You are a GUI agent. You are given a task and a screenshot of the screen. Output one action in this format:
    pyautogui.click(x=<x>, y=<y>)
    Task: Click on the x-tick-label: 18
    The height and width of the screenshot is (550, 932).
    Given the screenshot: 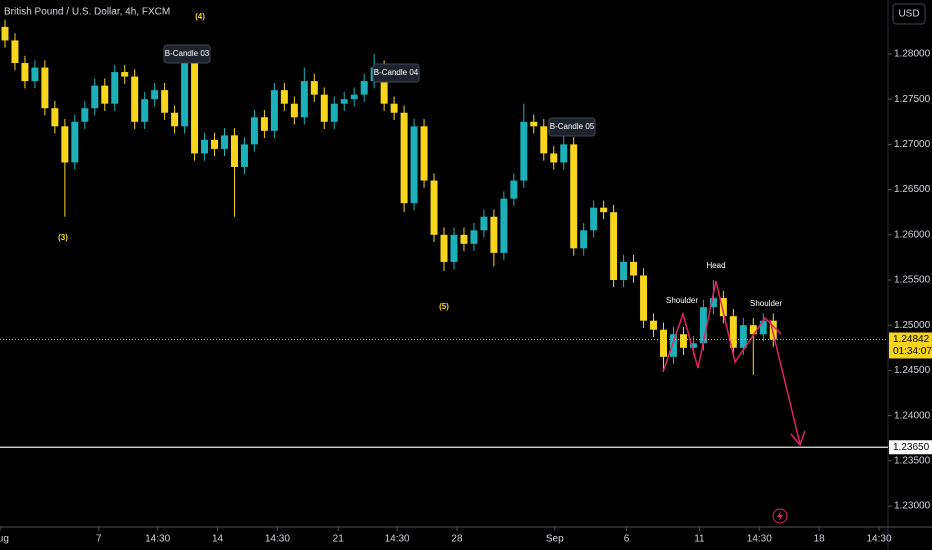 What is the action you would take?
    pyautogui.click(x=820, y=539)
    